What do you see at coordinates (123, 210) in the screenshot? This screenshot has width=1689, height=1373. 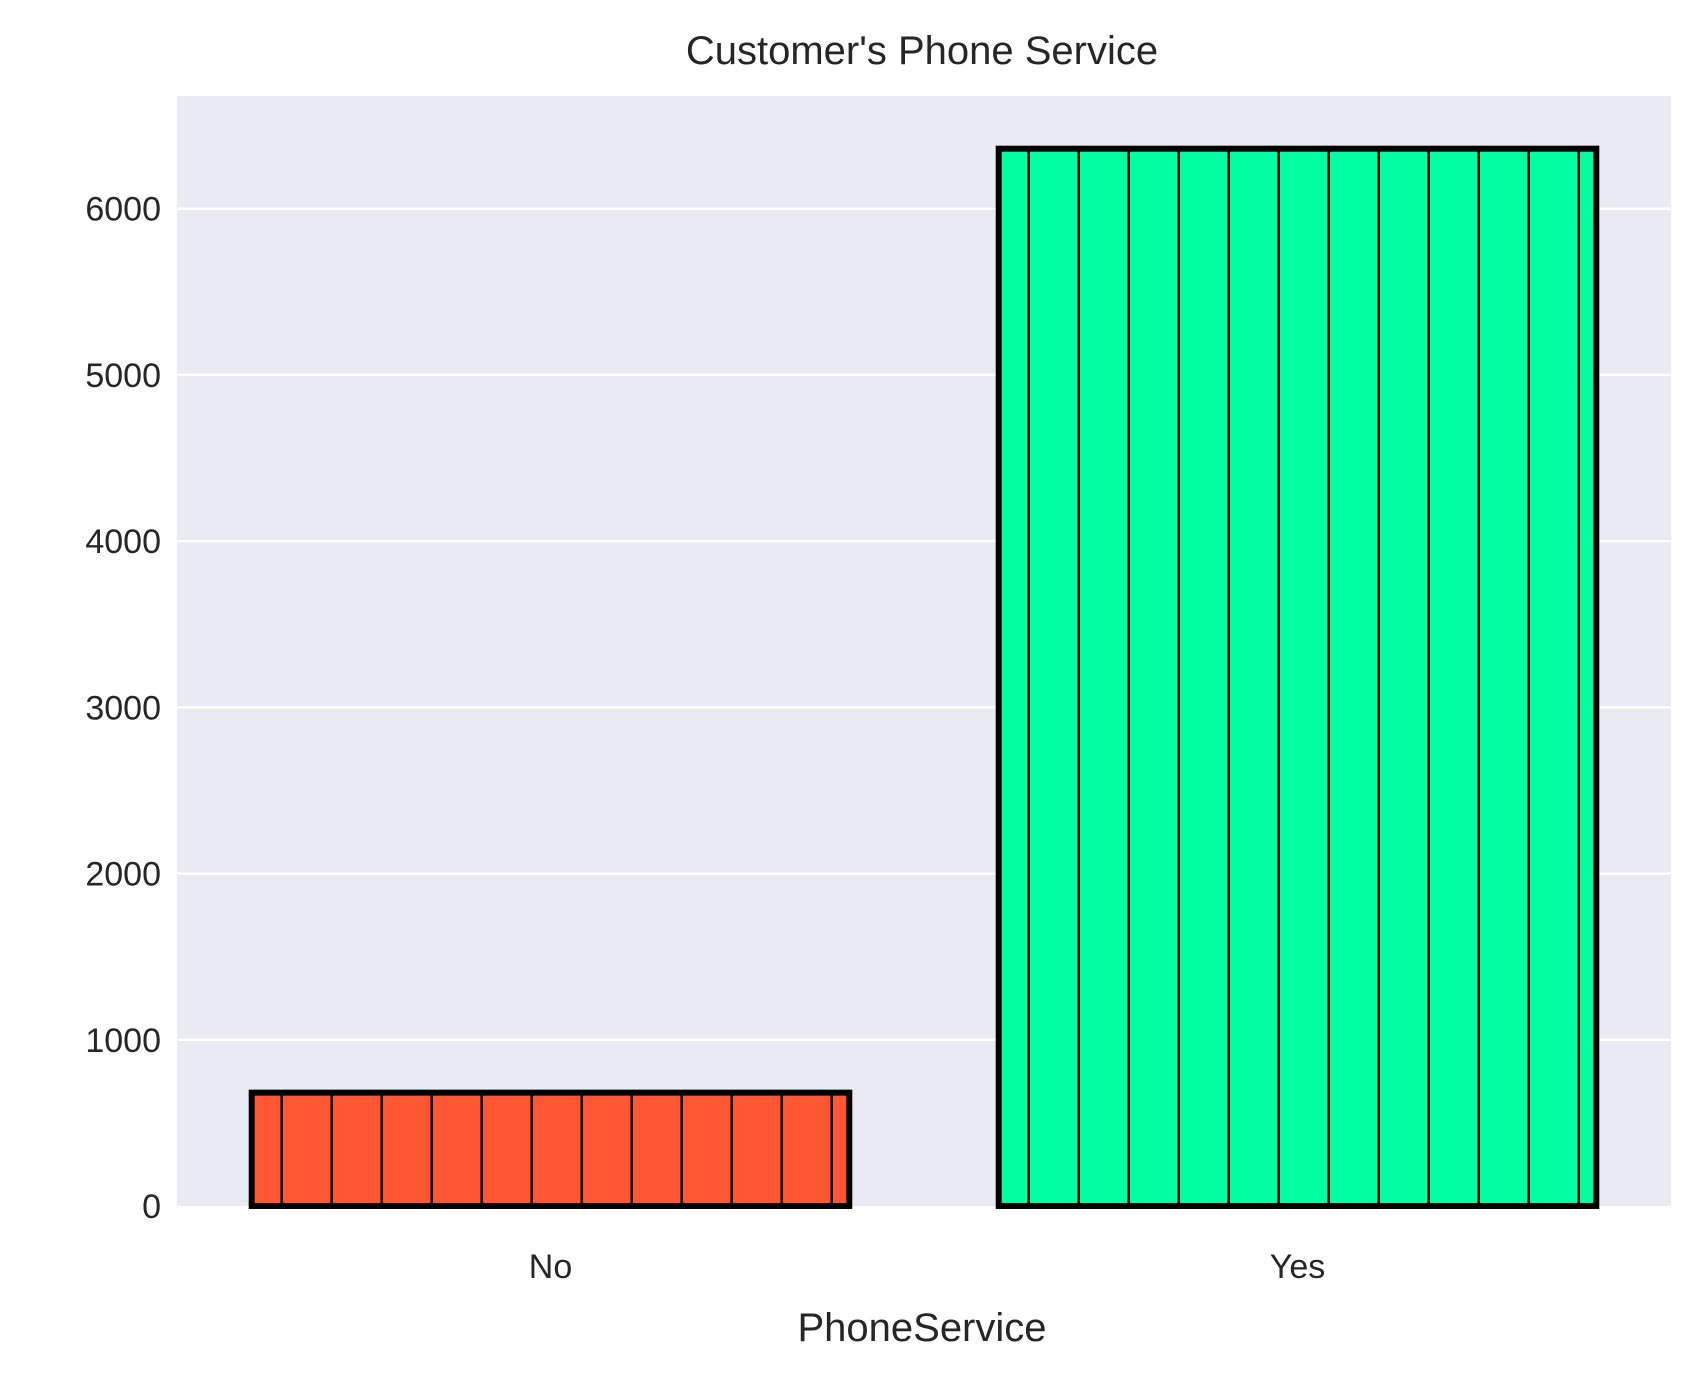 I see `y-tick-6000: 6000` at bounding box center [123, 210].